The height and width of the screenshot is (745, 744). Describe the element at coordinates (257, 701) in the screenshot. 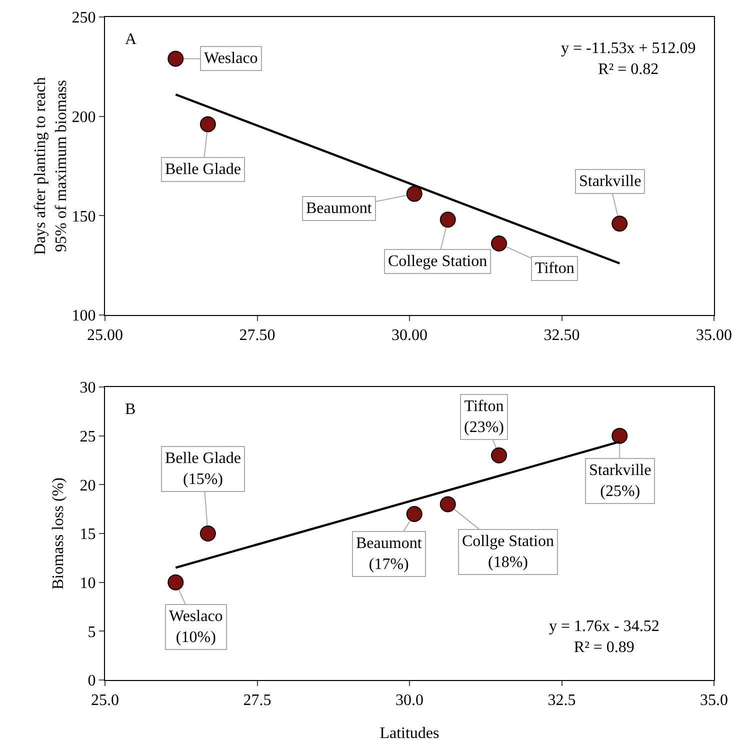

I see `x-tick-label: 27.5` at that location.